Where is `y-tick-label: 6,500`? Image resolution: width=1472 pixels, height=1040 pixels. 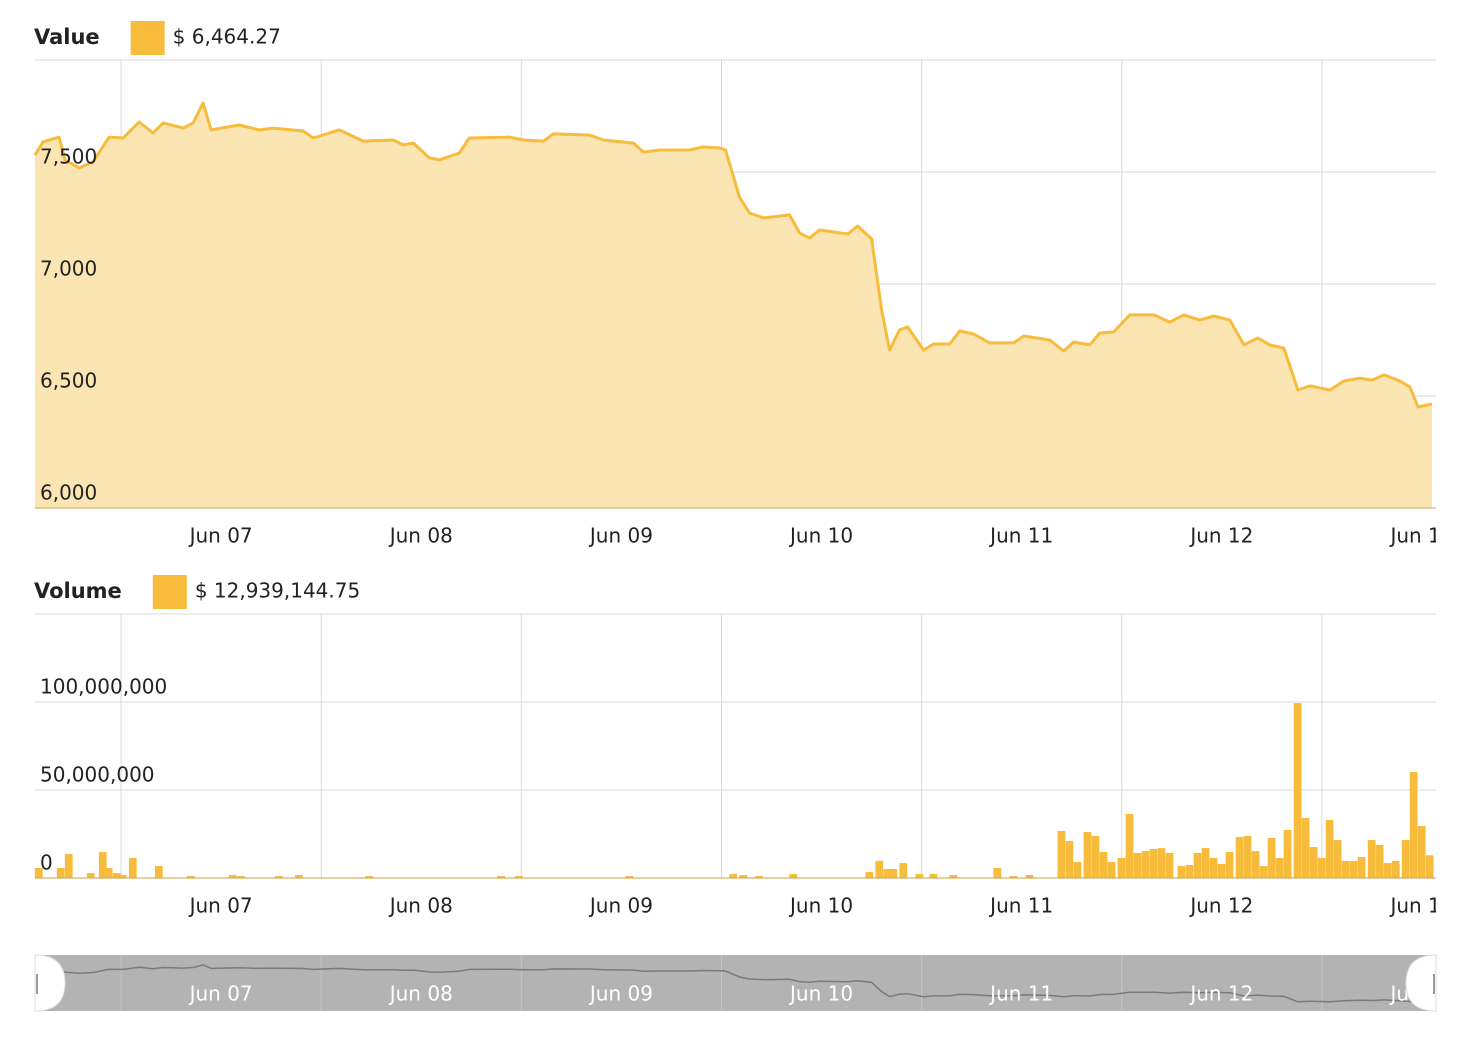
y-tick-label: 6,500 is located at coordinates (68, 381).